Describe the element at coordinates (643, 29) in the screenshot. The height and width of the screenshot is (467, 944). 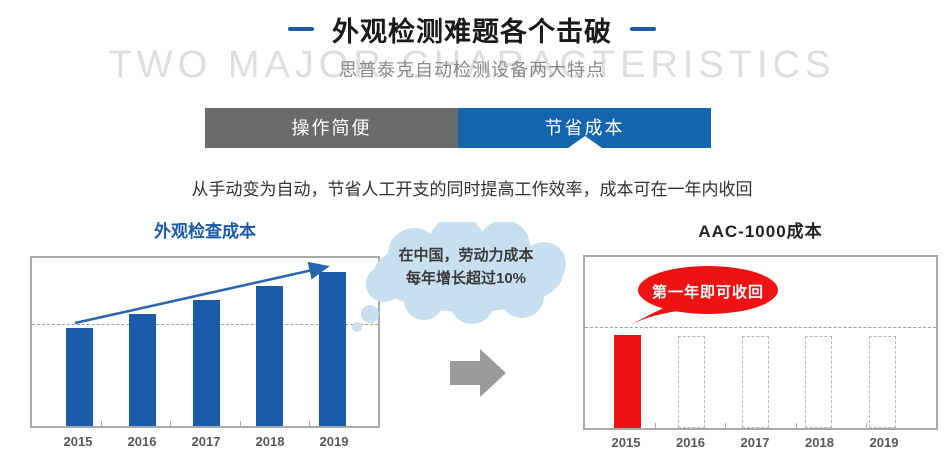
I see `title-dash-right` at that location.